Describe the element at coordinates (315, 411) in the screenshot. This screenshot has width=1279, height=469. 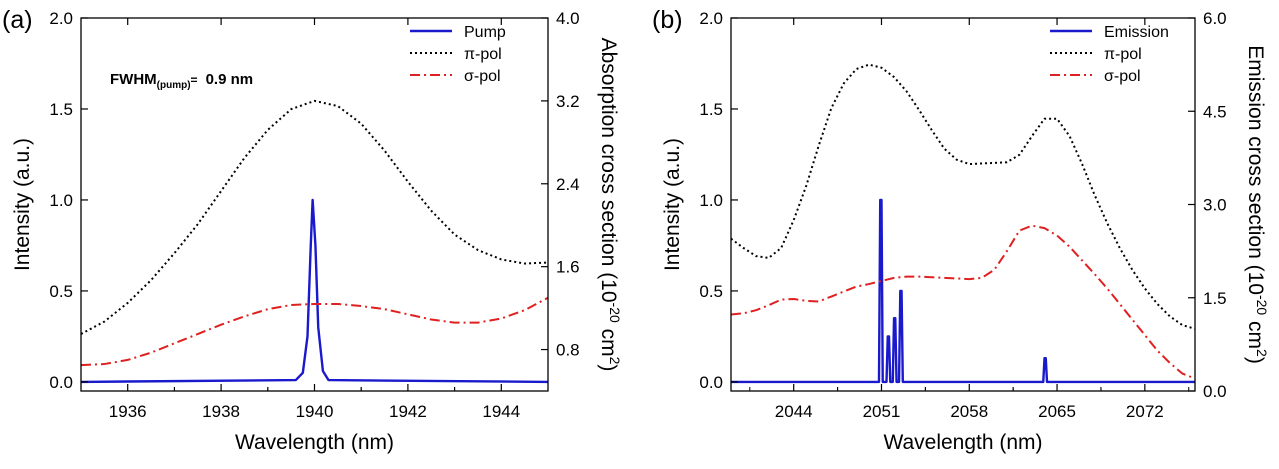
I see `x-tick-label: 1940` at that location.